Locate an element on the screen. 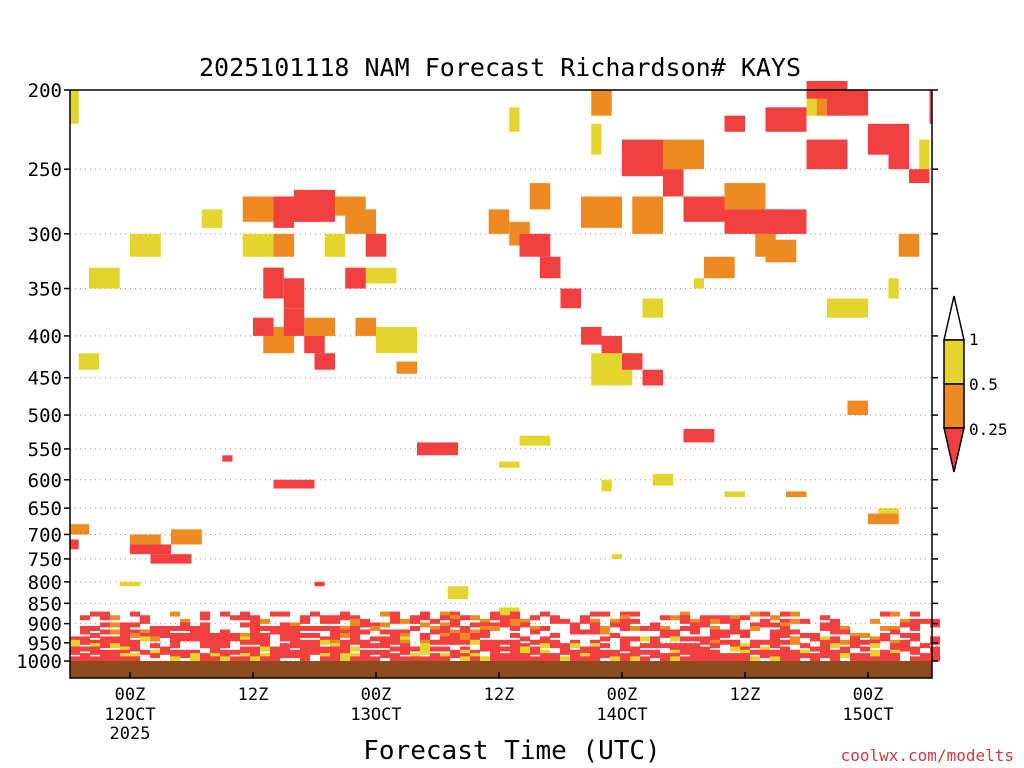 This screenshot has height=768, width=1024. y-tick-label: 500 is located at coordinates (45, 416).